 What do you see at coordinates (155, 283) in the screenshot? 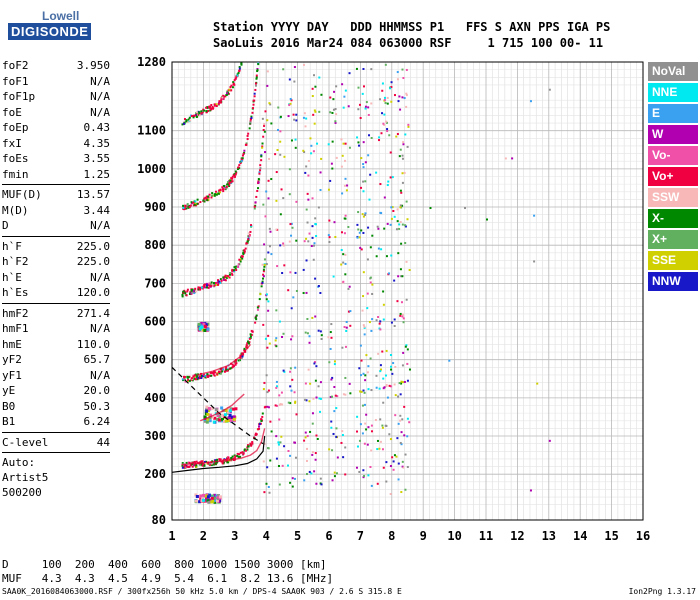
I see `y-tick-label: 700` at bounding box center [155, 283].